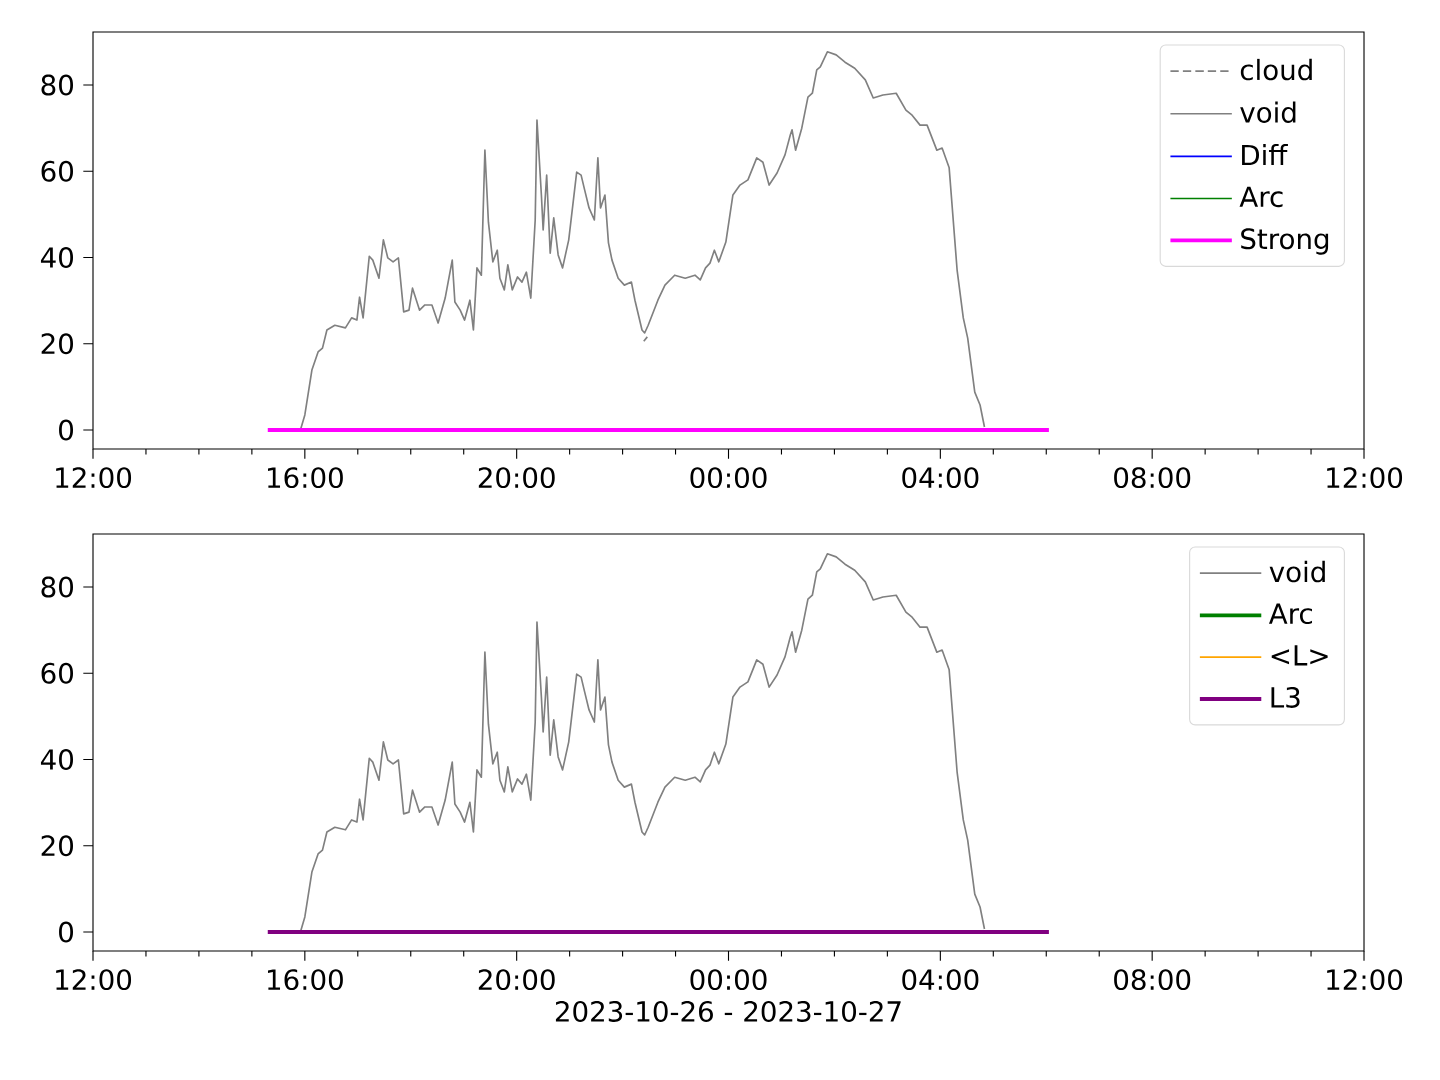 The height and width of the screenshot is (1080, 1440). Describe the element at coordinates (728, 1011) in the screenshot. I see `x-axis-title: 2023-10-26 - 2023-10-27` at that location.